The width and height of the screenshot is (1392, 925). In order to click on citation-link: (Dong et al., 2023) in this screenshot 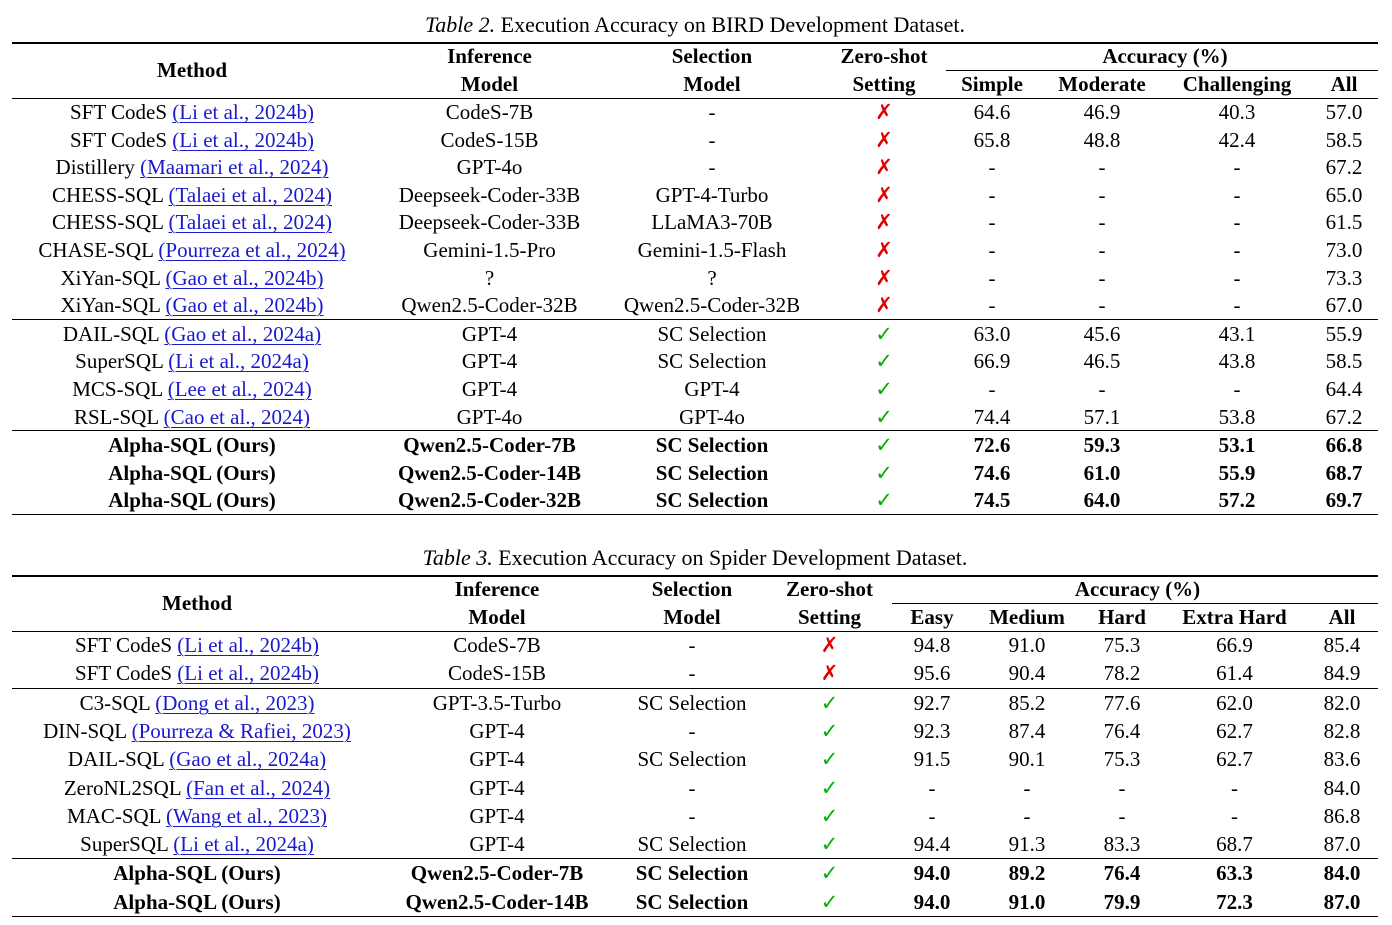, I will do `click(235, 703)`.